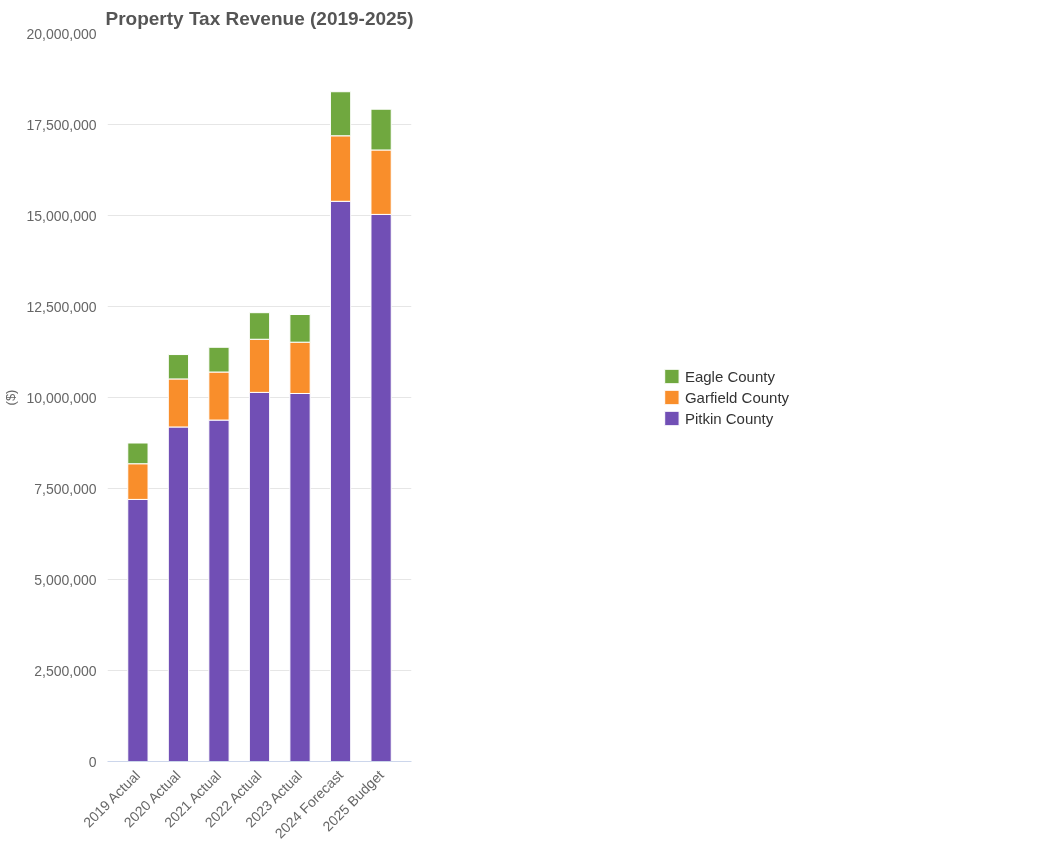 This screenshot has height=861, width=1052. I want to click on legend-label: Pitkin County, so click(729, 418).